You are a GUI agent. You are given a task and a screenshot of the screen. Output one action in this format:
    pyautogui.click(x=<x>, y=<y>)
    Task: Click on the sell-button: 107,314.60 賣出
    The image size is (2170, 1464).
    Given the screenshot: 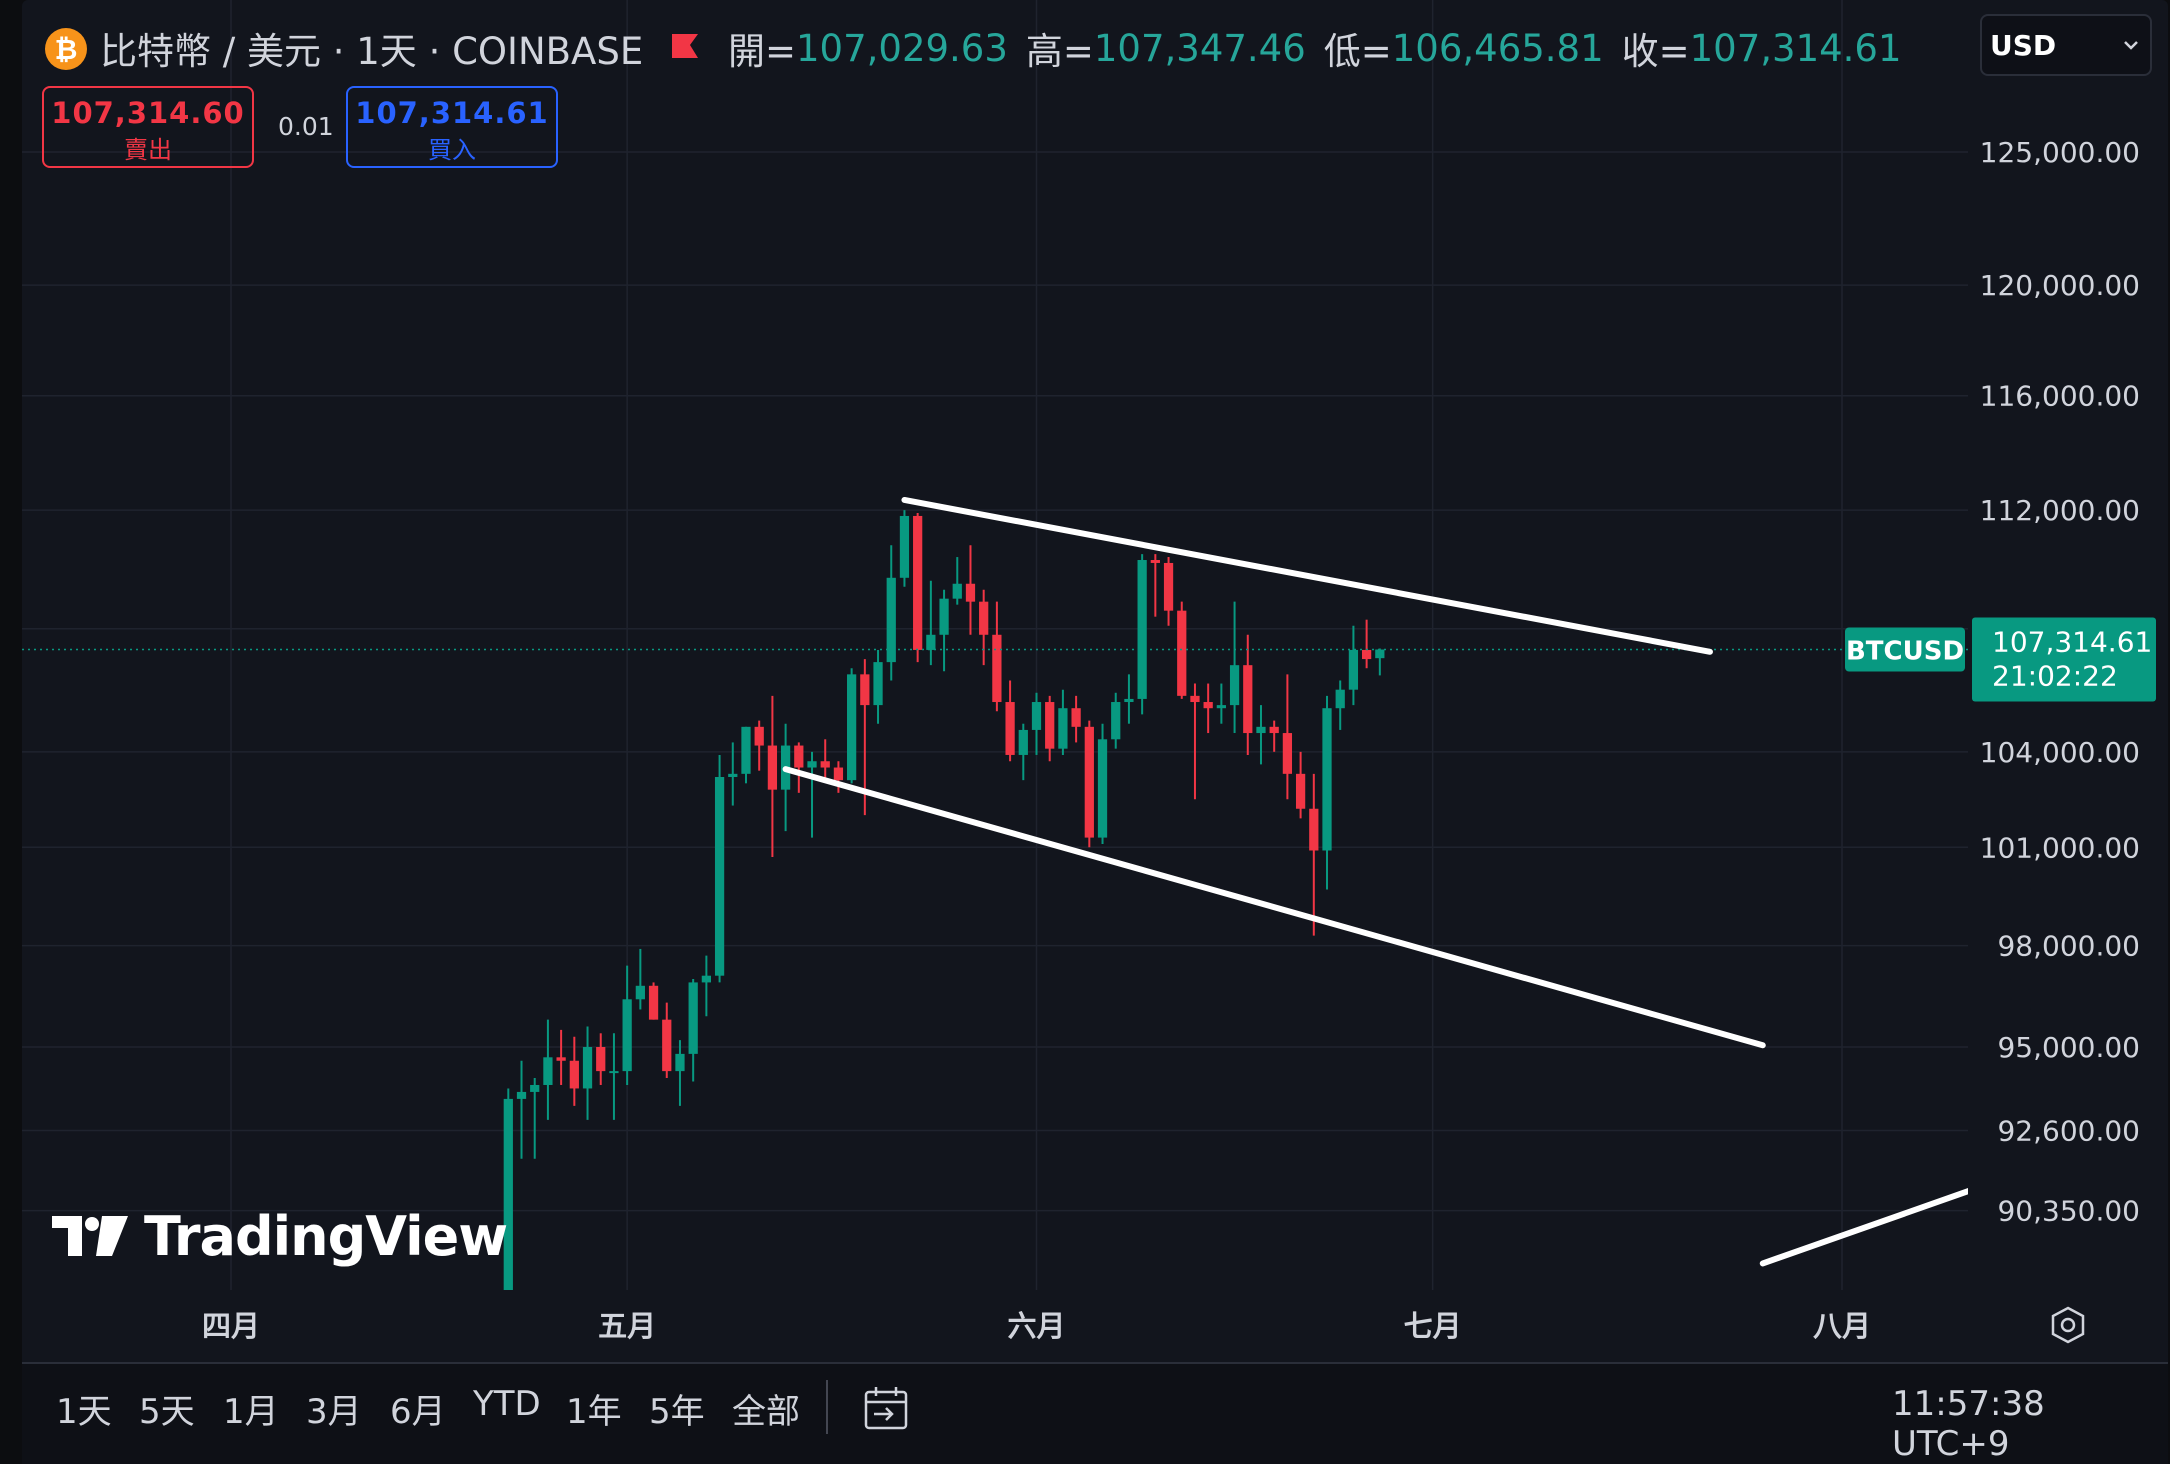 What is the action you would take?
    pyautogui.click(x=148, y=127)
    